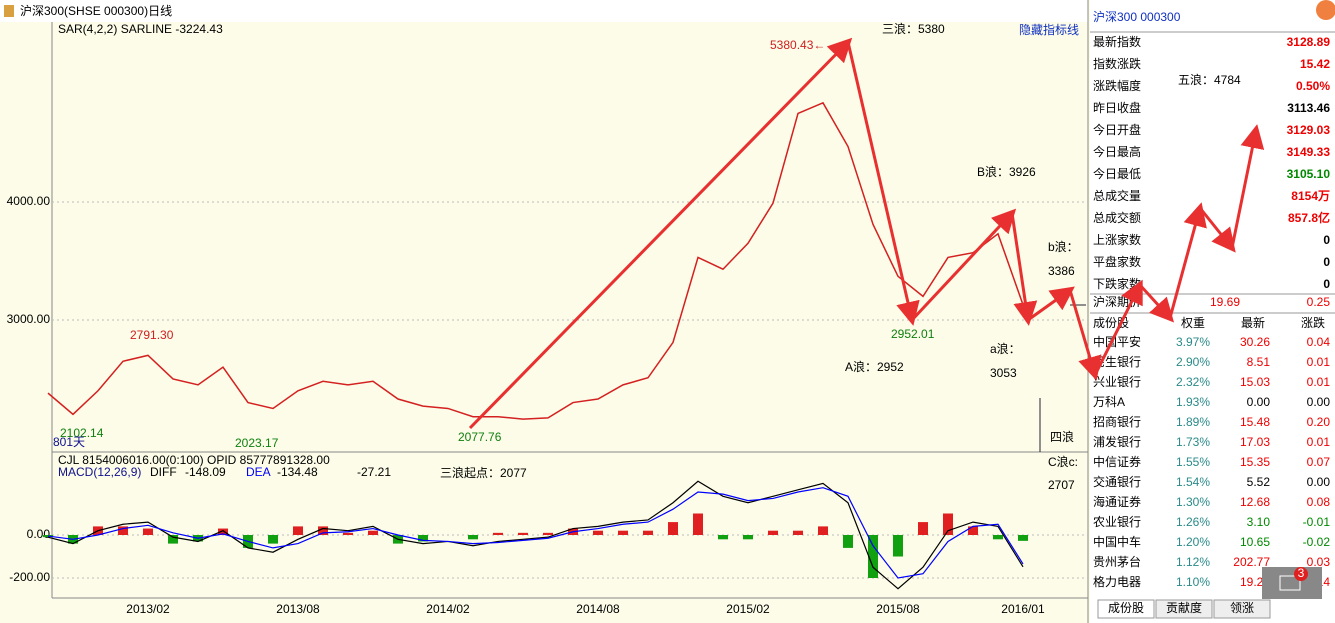 This screenshot has width=1335, height=623. I want to click on annotation: 801天, so click(69, 442).